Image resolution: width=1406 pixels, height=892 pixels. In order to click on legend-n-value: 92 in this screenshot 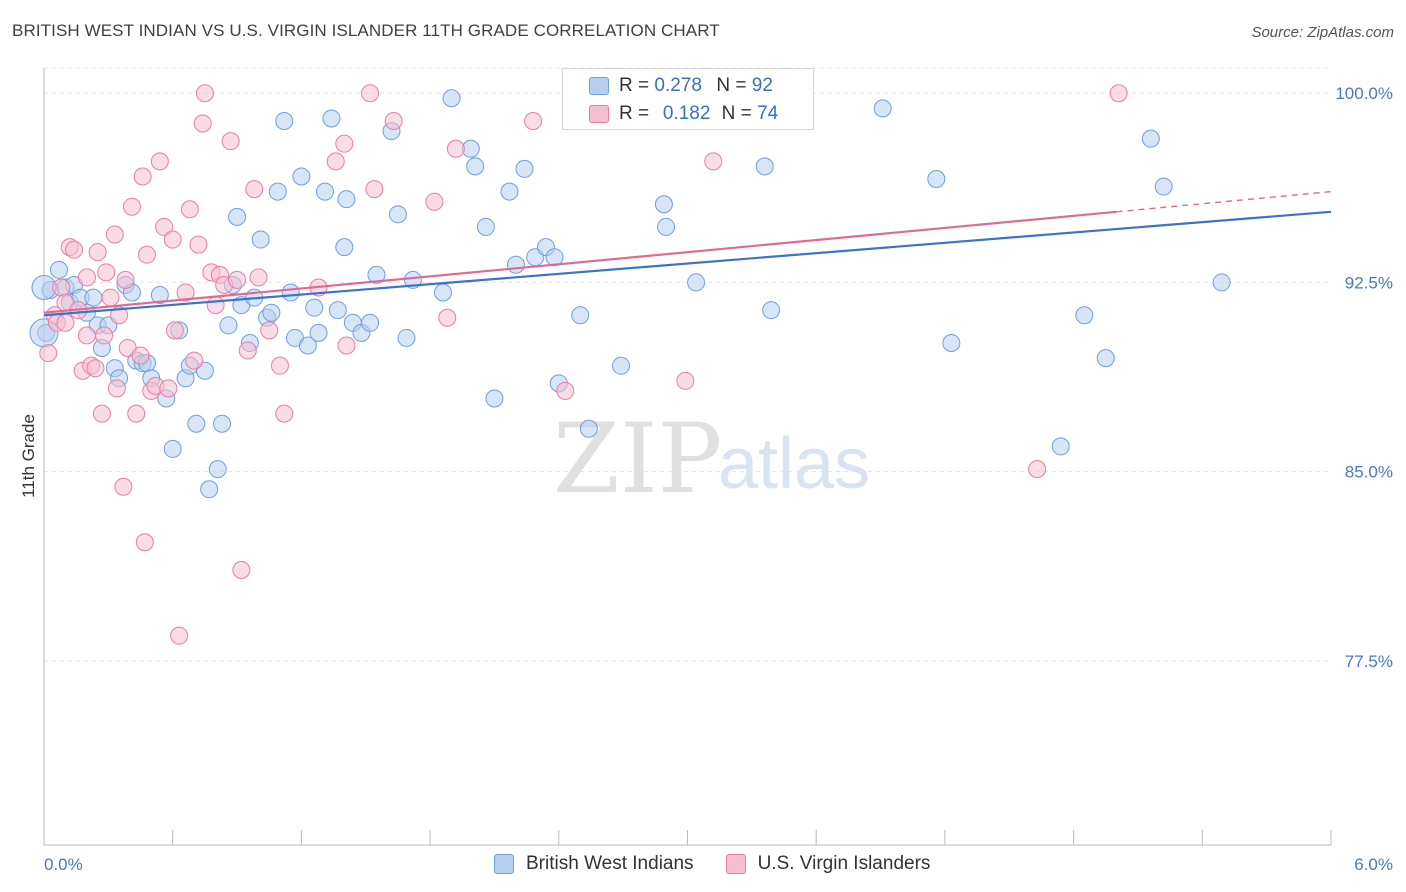, I will do `click(762, 85)`.